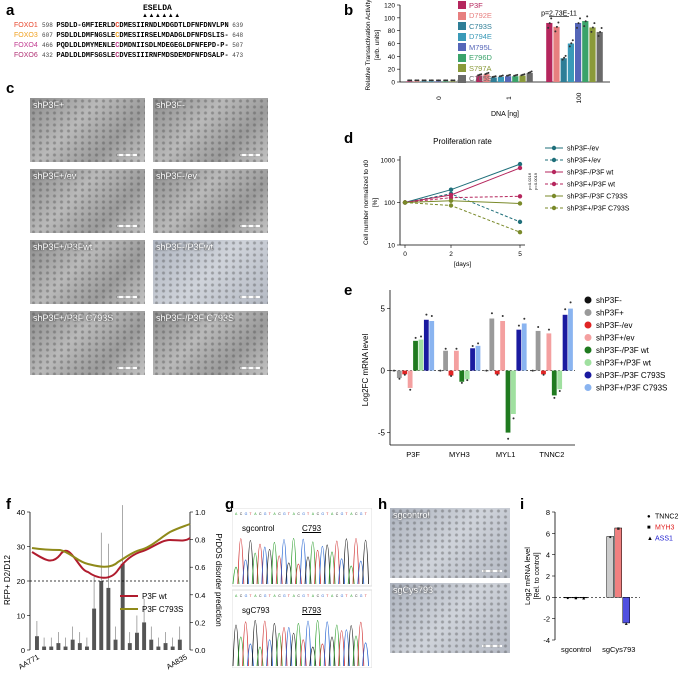  Describe the element at coordinates (26, 55) in the screenshot. I see `alignment-gene-name: FOXO6` at that location.